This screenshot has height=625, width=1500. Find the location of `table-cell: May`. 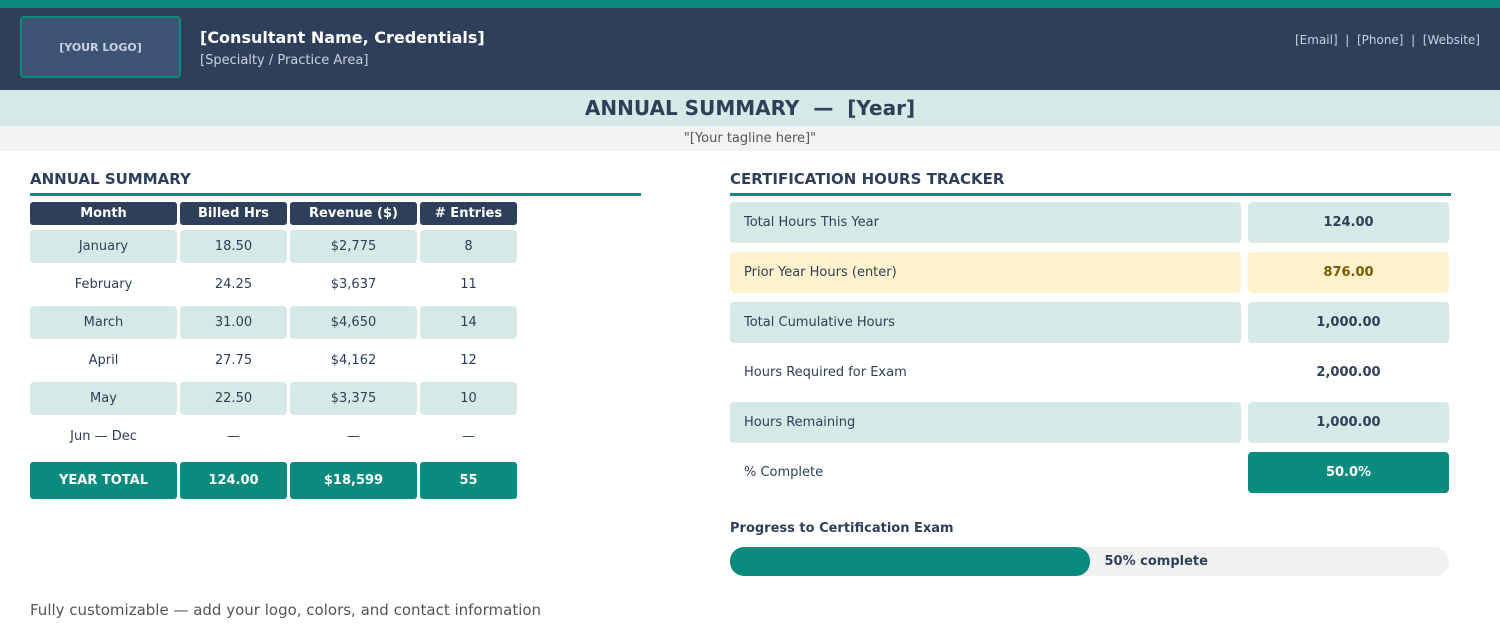

table-cell: May is located at coordinates (103, 398).